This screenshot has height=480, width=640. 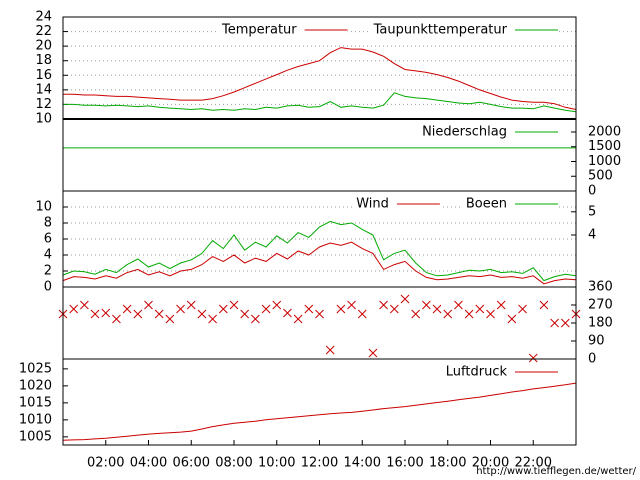 I want to click on legend-label: Luftdruck, so click(x=477, y=372).